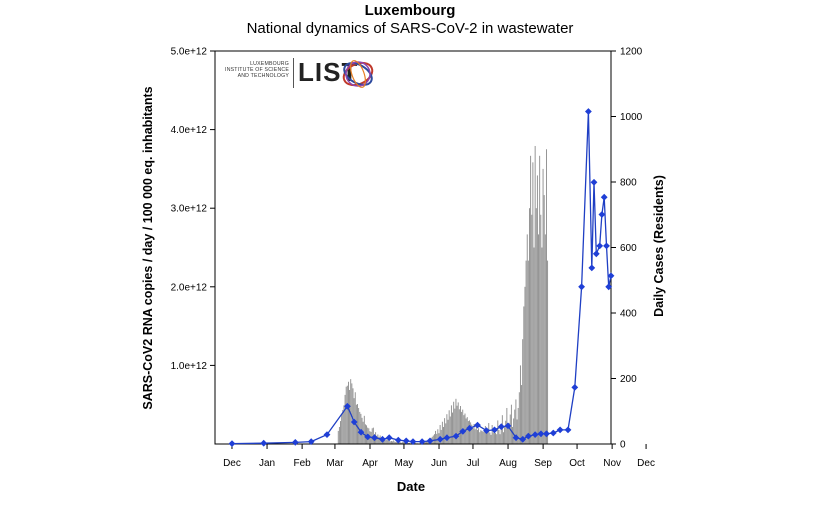  Describe the element at coordinates (612, 463) in the screenshot. I see `x-tick-label: Nov` at that location.